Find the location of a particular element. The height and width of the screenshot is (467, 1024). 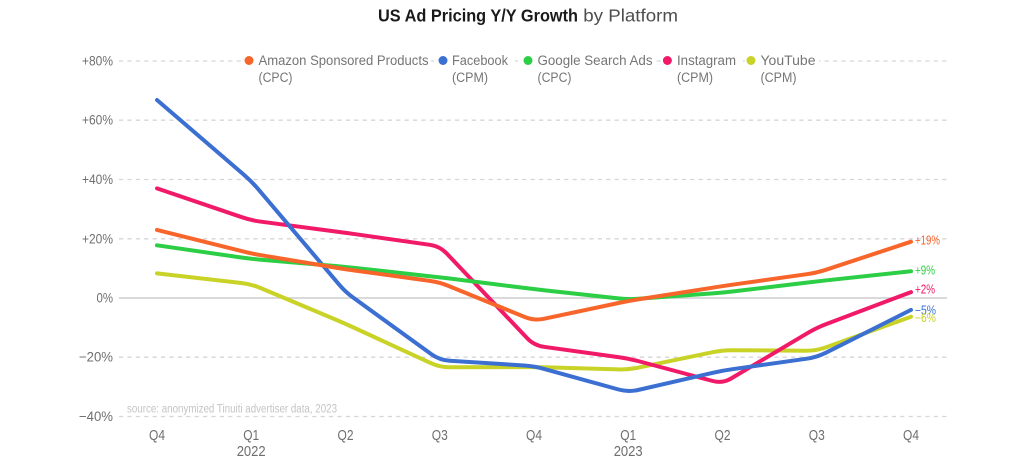

svg-text: 2023 is located at coordinates (628, 452).